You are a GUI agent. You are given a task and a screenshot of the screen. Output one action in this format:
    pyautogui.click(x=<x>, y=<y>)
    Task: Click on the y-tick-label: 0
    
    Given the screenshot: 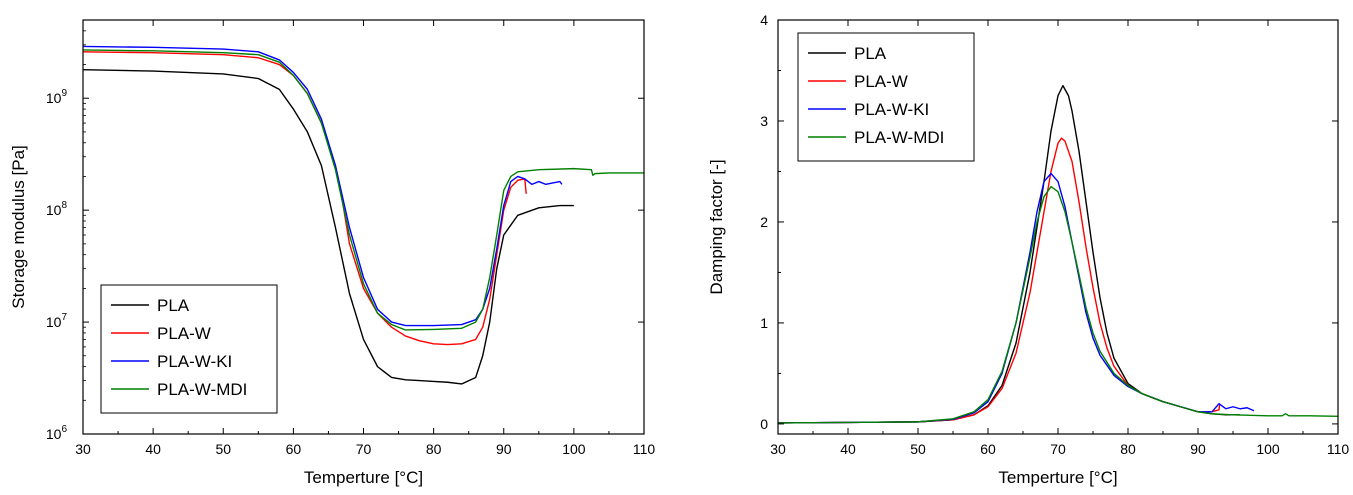 What is the action you would take?
    pyautogui.click(x=764, y=424)
    